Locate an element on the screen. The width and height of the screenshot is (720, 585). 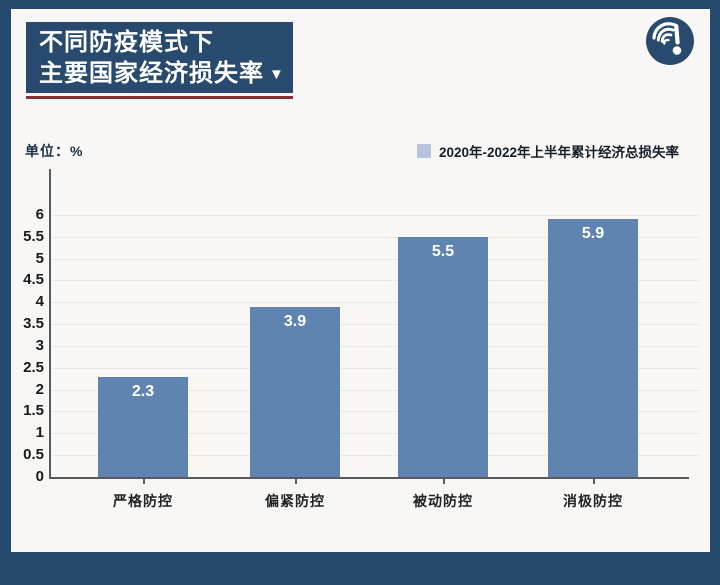
legend-label: 2020年-2022年上半年累计经济总损失率 is located at coordinates (559, 152).